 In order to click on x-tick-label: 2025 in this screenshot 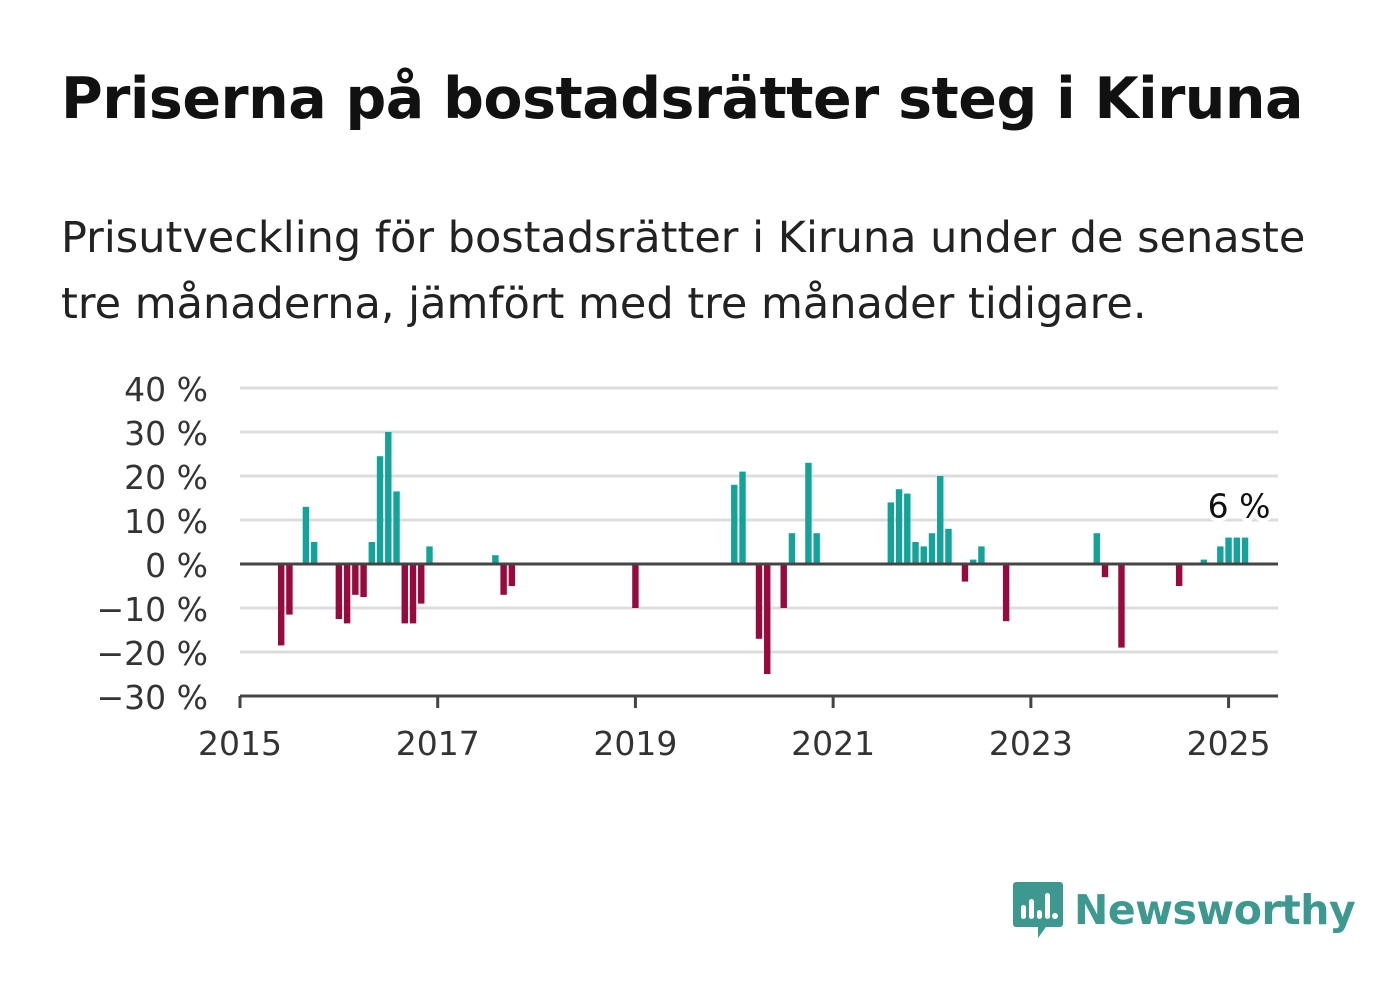, I will do `click(1229, 743)`.